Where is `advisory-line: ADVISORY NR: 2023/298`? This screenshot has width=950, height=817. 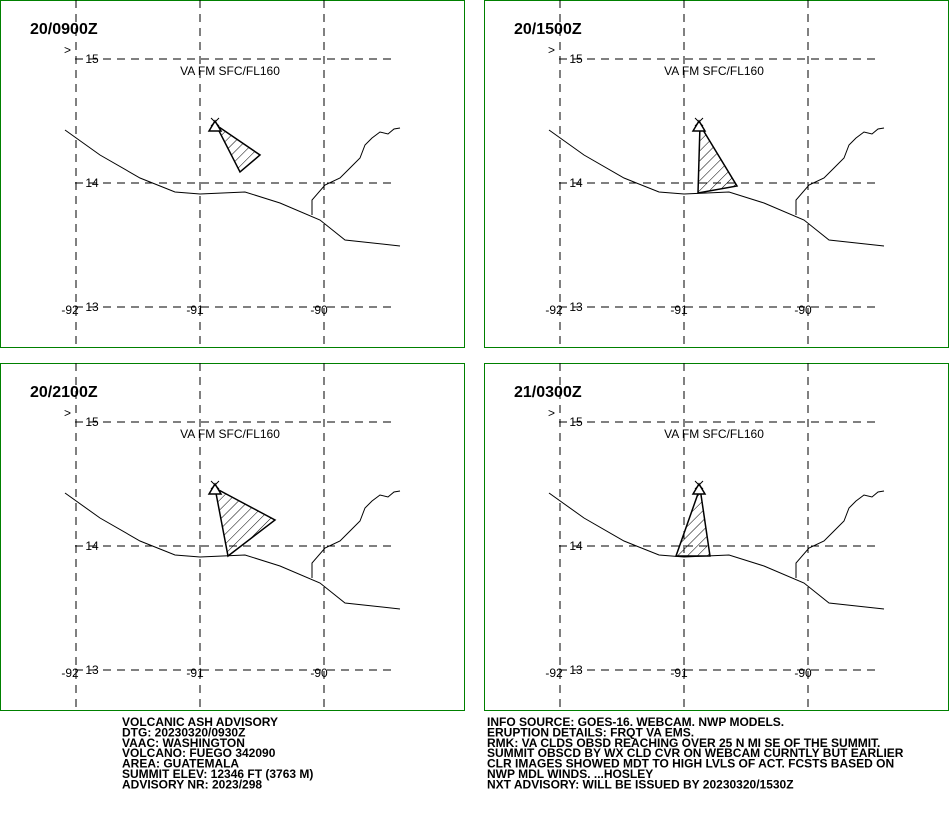
advisory-line: ADVISORY NR: 2023/298 is located at coordinates (192, 784).